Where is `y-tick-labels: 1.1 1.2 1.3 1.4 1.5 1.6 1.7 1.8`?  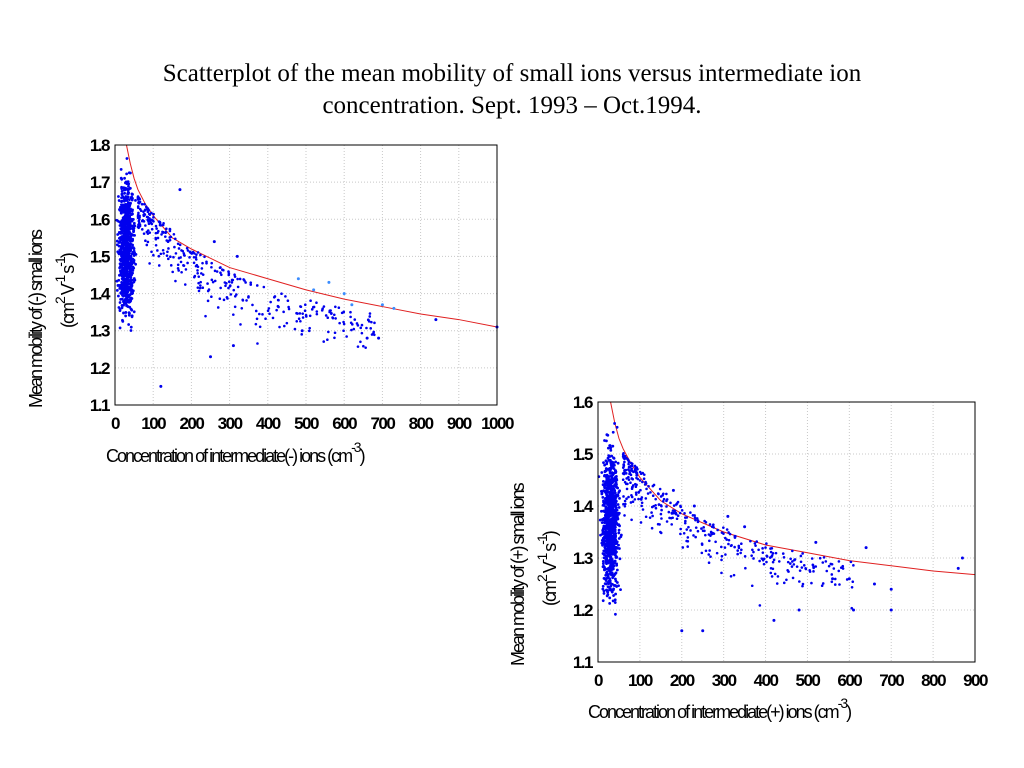 y-tick-labels: 1.1 1.2 1.3 1.4 1.5 1.6 1.7 1.8 is located at coordinates (101, 275).